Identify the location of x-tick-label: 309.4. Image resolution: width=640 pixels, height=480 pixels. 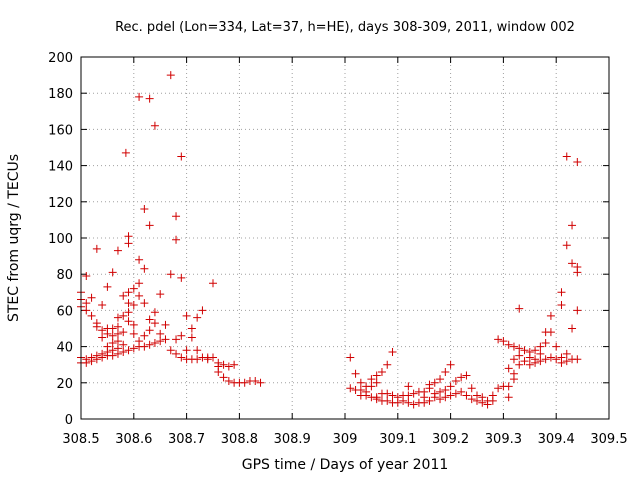
(556, 439).